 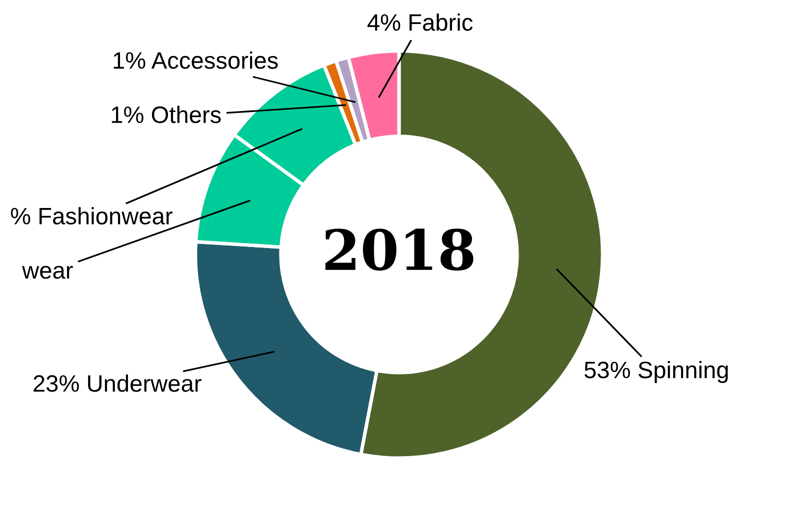 I want to click on slice-label: 1% Others, so click(x=166, y=115).